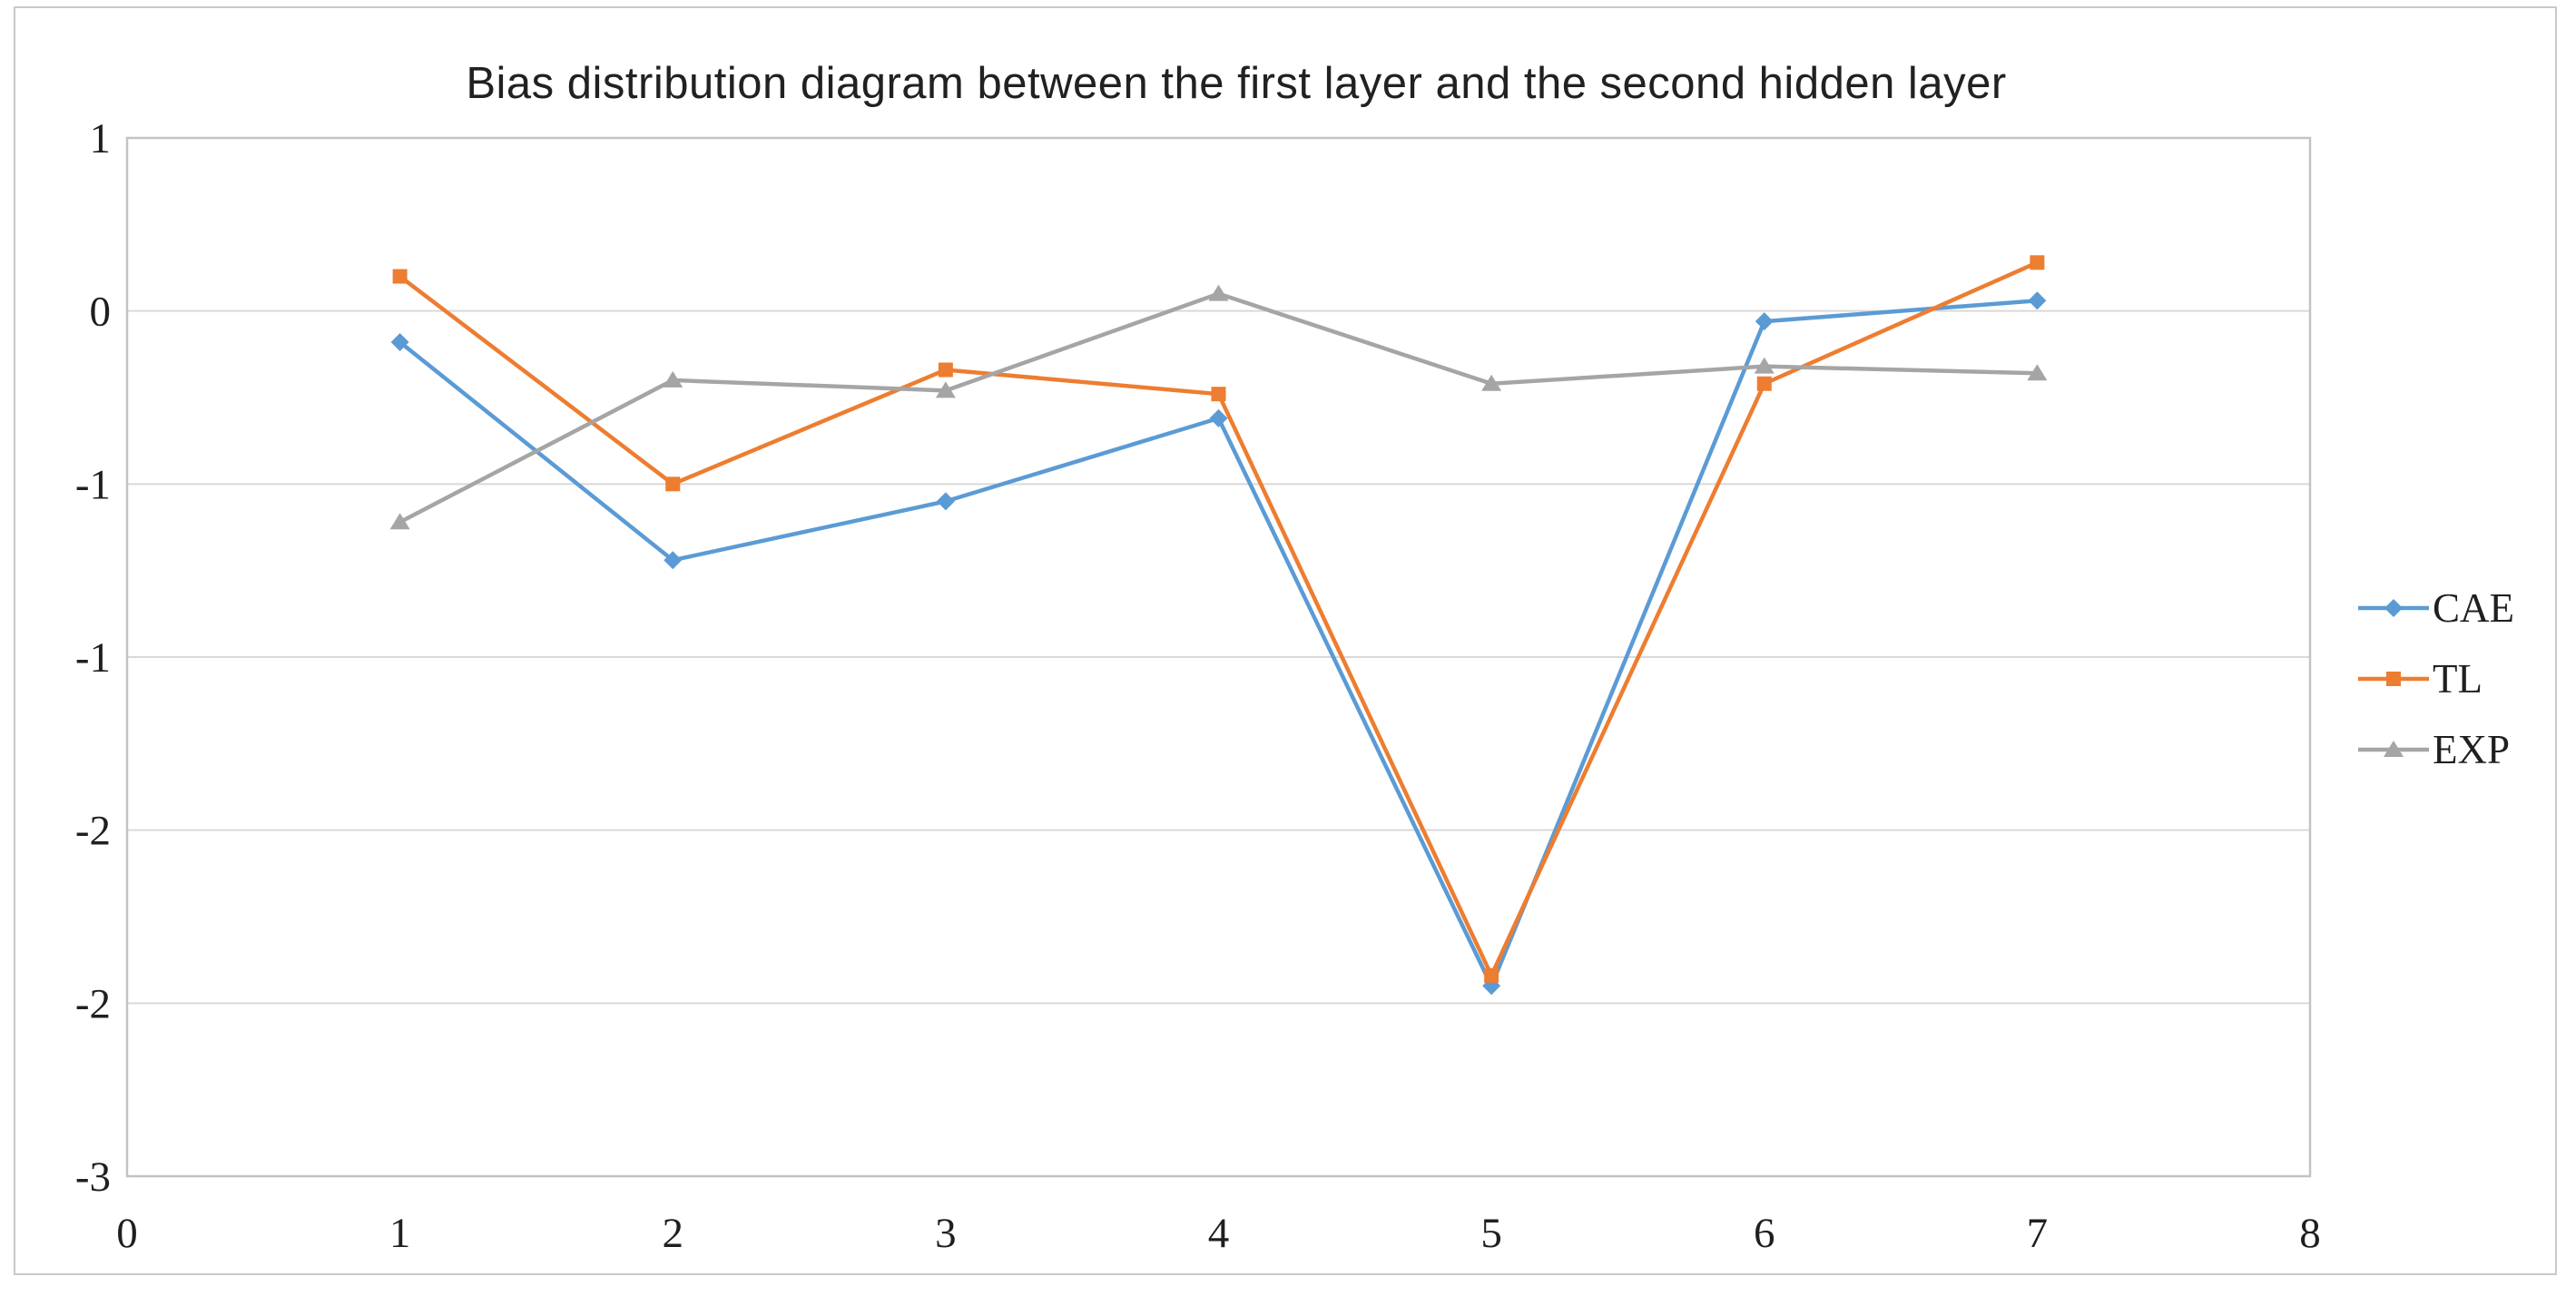 This screenshot has height=1296, width=2576. I want to click on y-tick-label: -3, so click(93, 1177).